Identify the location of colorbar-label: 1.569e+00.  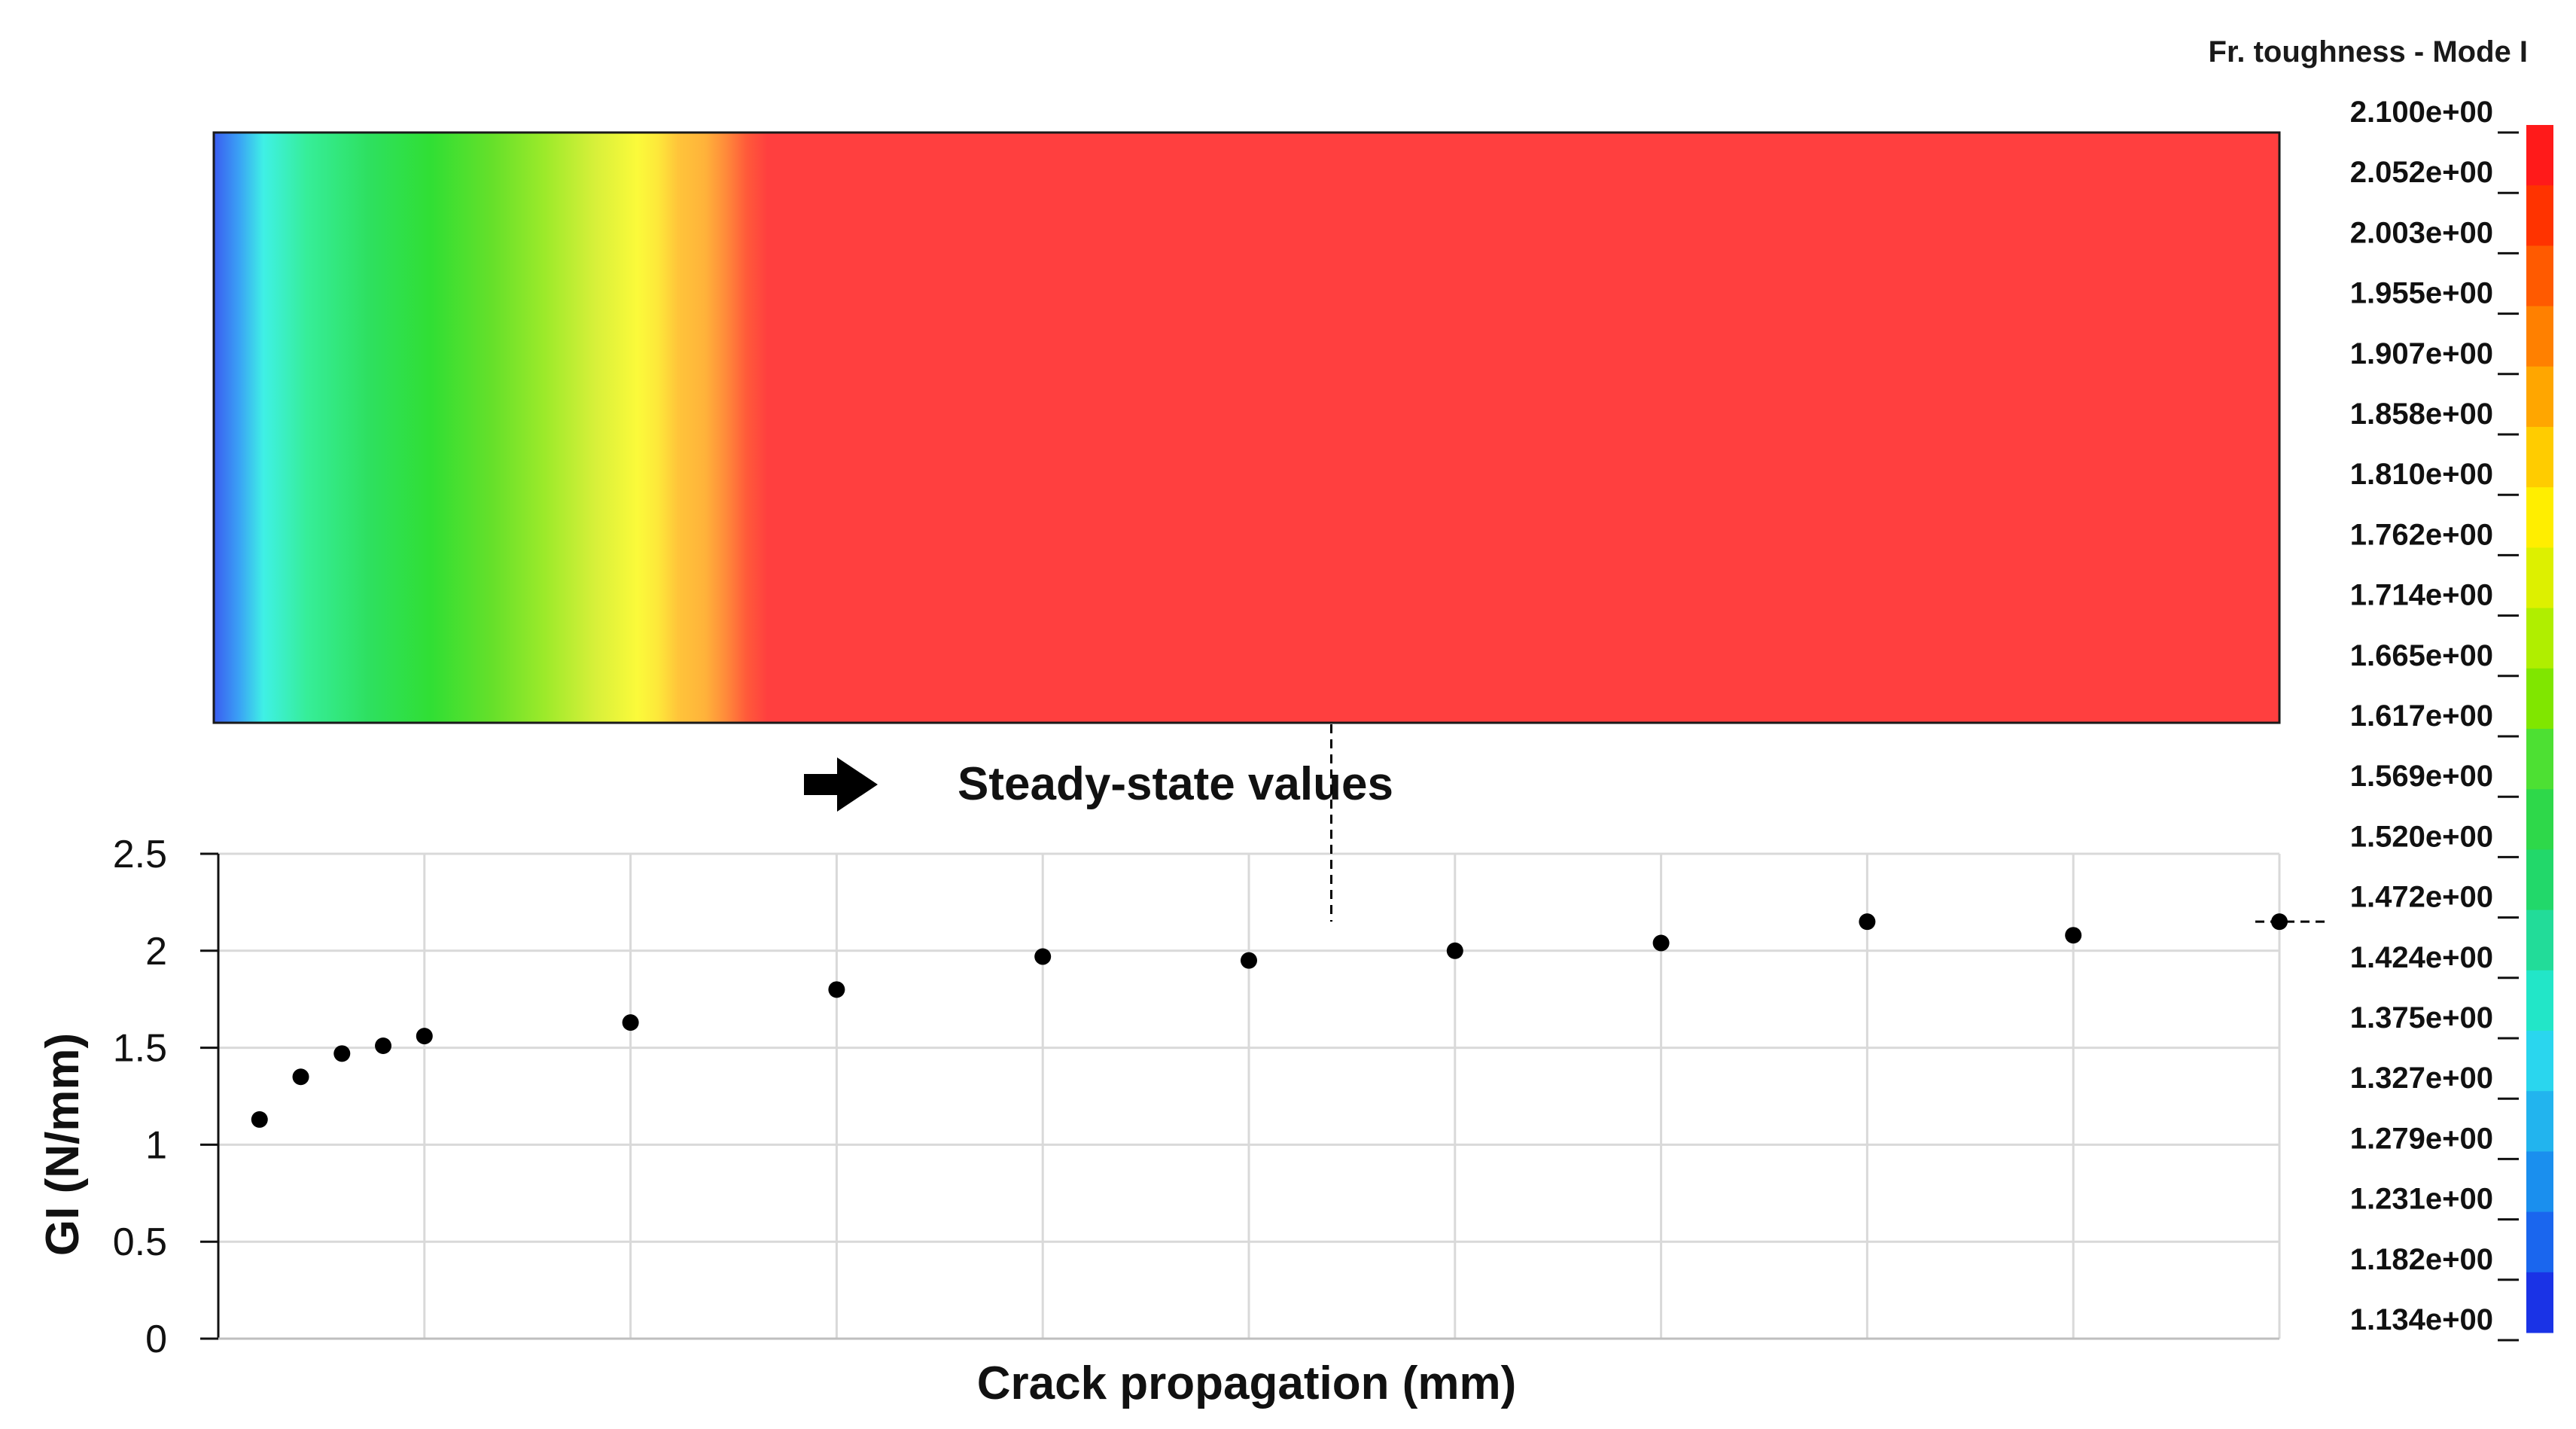
(2422, 777).